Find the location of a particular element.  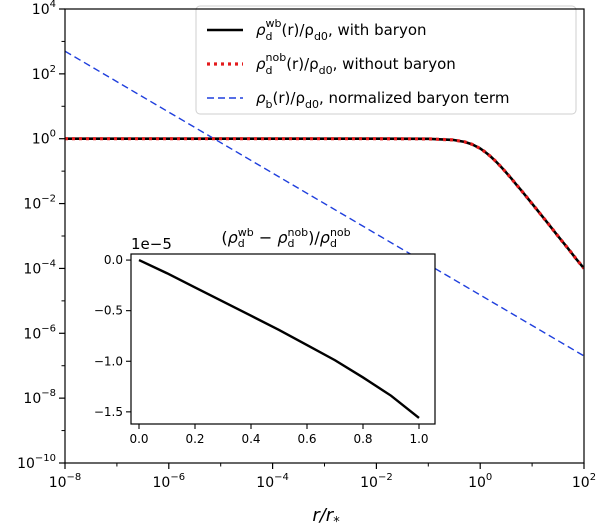

inset-x-tick-label: 0.4 is located at coordinates (250, 439).